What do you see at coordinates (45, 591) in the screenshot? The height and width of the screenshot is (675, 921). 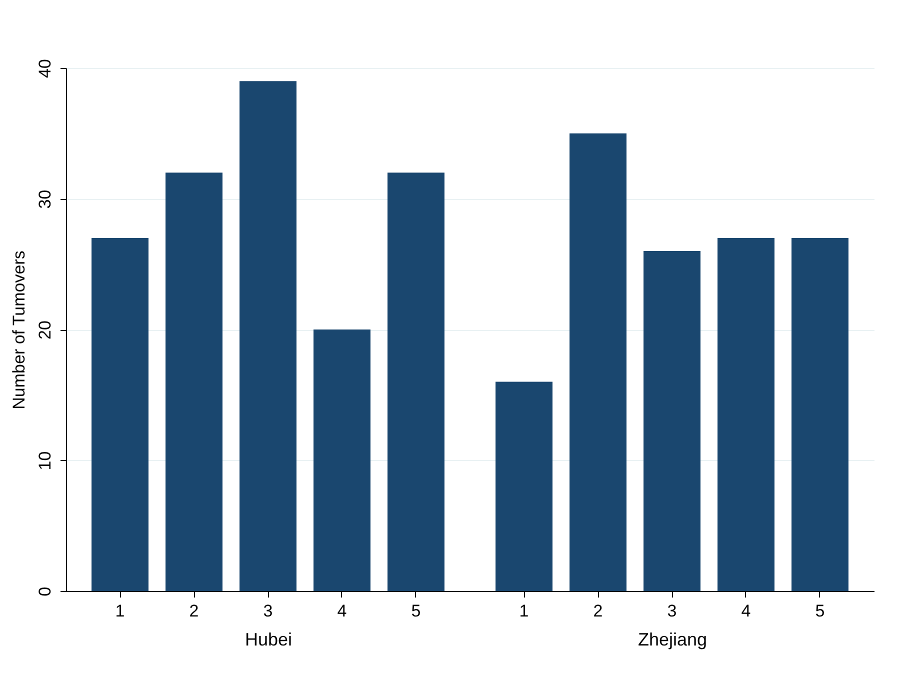 I see `y-tick-label: 0` at bounding box center [45, 591].